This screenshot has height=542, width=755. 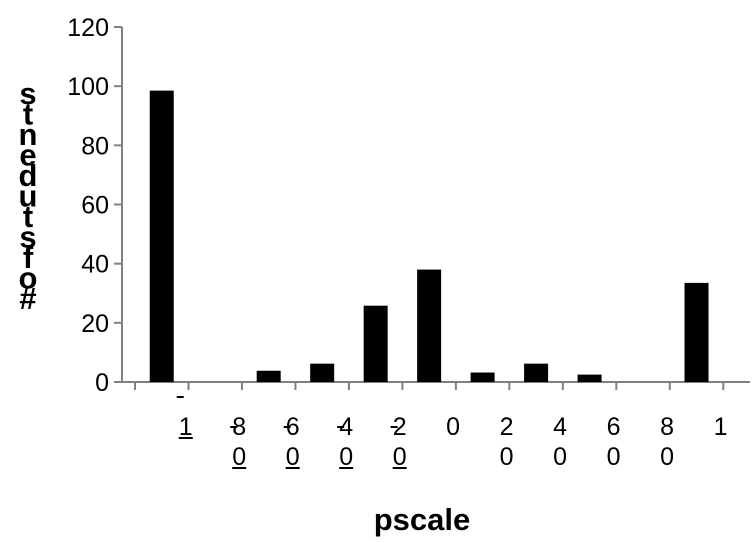 I want to click on y-tick-label: 120, so click(x=88, y=28).